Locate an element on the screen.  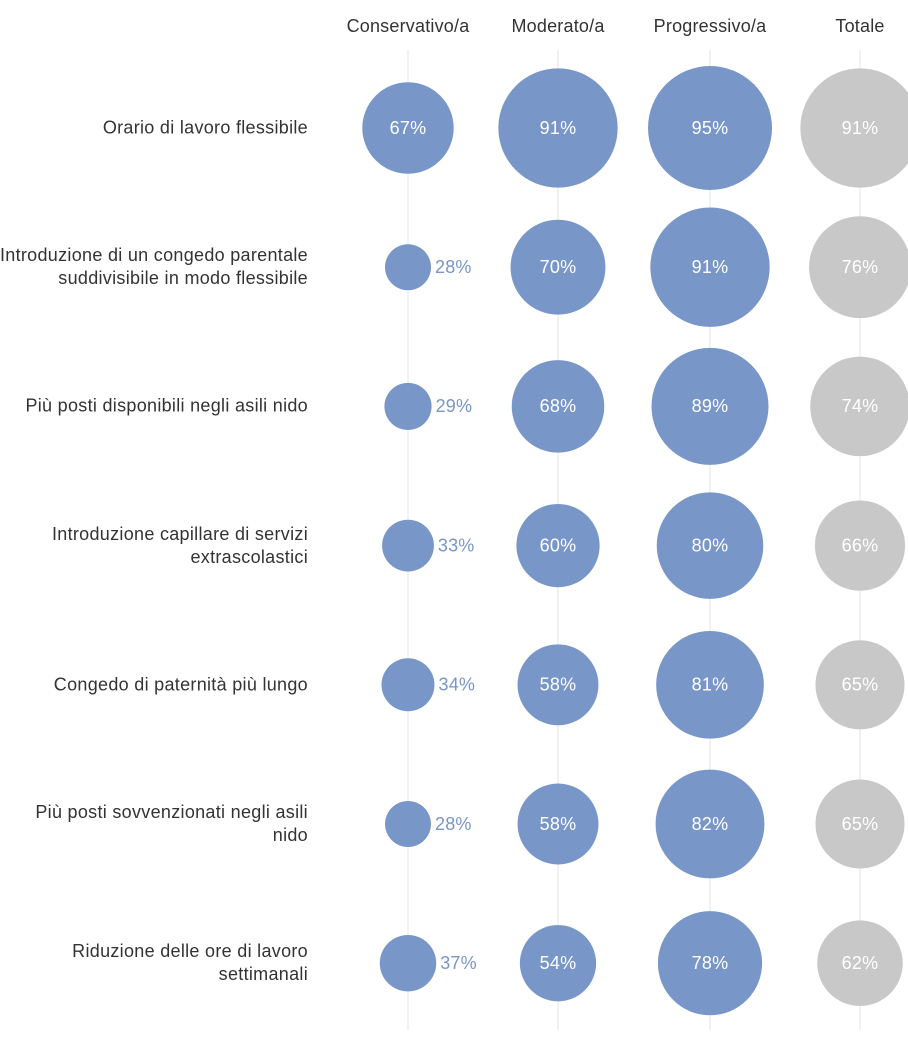
value-label: 76% is located at coordinates (860, 267).